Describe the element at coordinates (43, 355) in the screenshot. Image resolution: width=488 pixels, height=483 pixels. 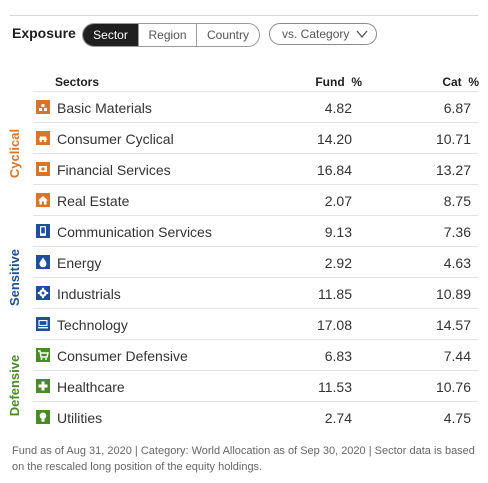
I see `consumer-defensive-icon` at that location.